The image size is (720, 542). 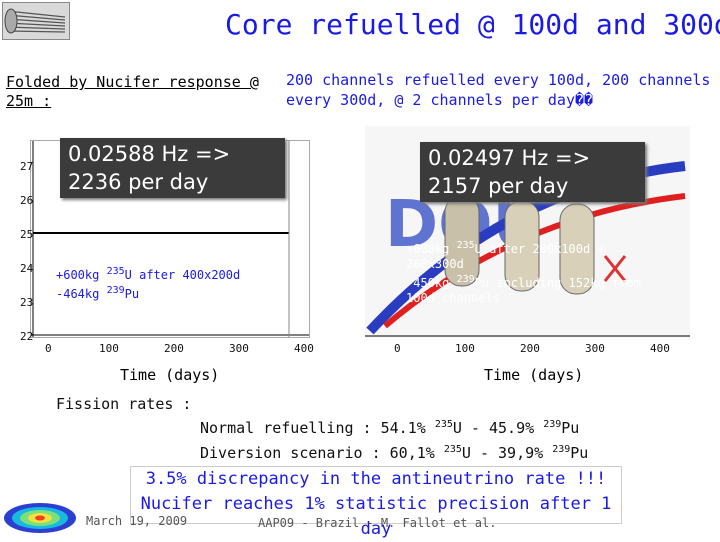 I want to click on right-callout-line2: 2157 per day, so click(x=498, y=186).